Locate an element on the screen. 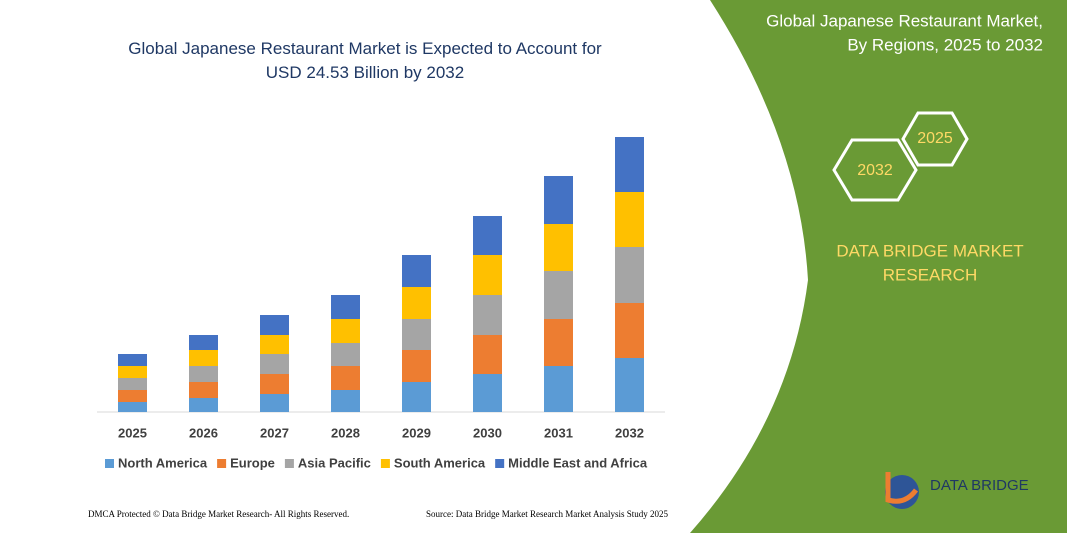 This screenshot has width=1067, height=533. legend-label: North America is located at coordinates (163, 462).